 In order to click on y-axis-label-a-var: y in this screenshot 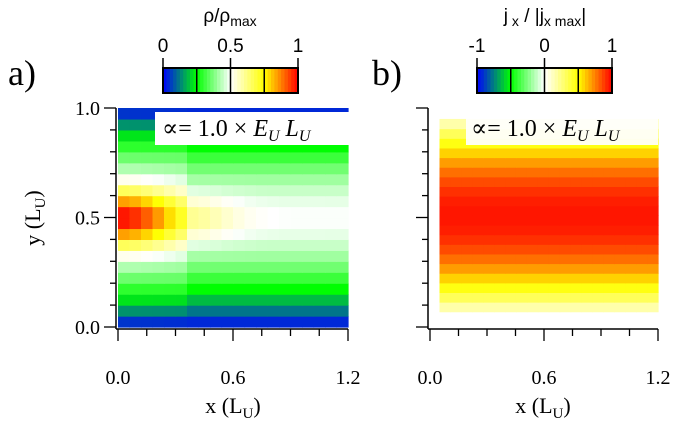, I will do `click(32, 240)`.